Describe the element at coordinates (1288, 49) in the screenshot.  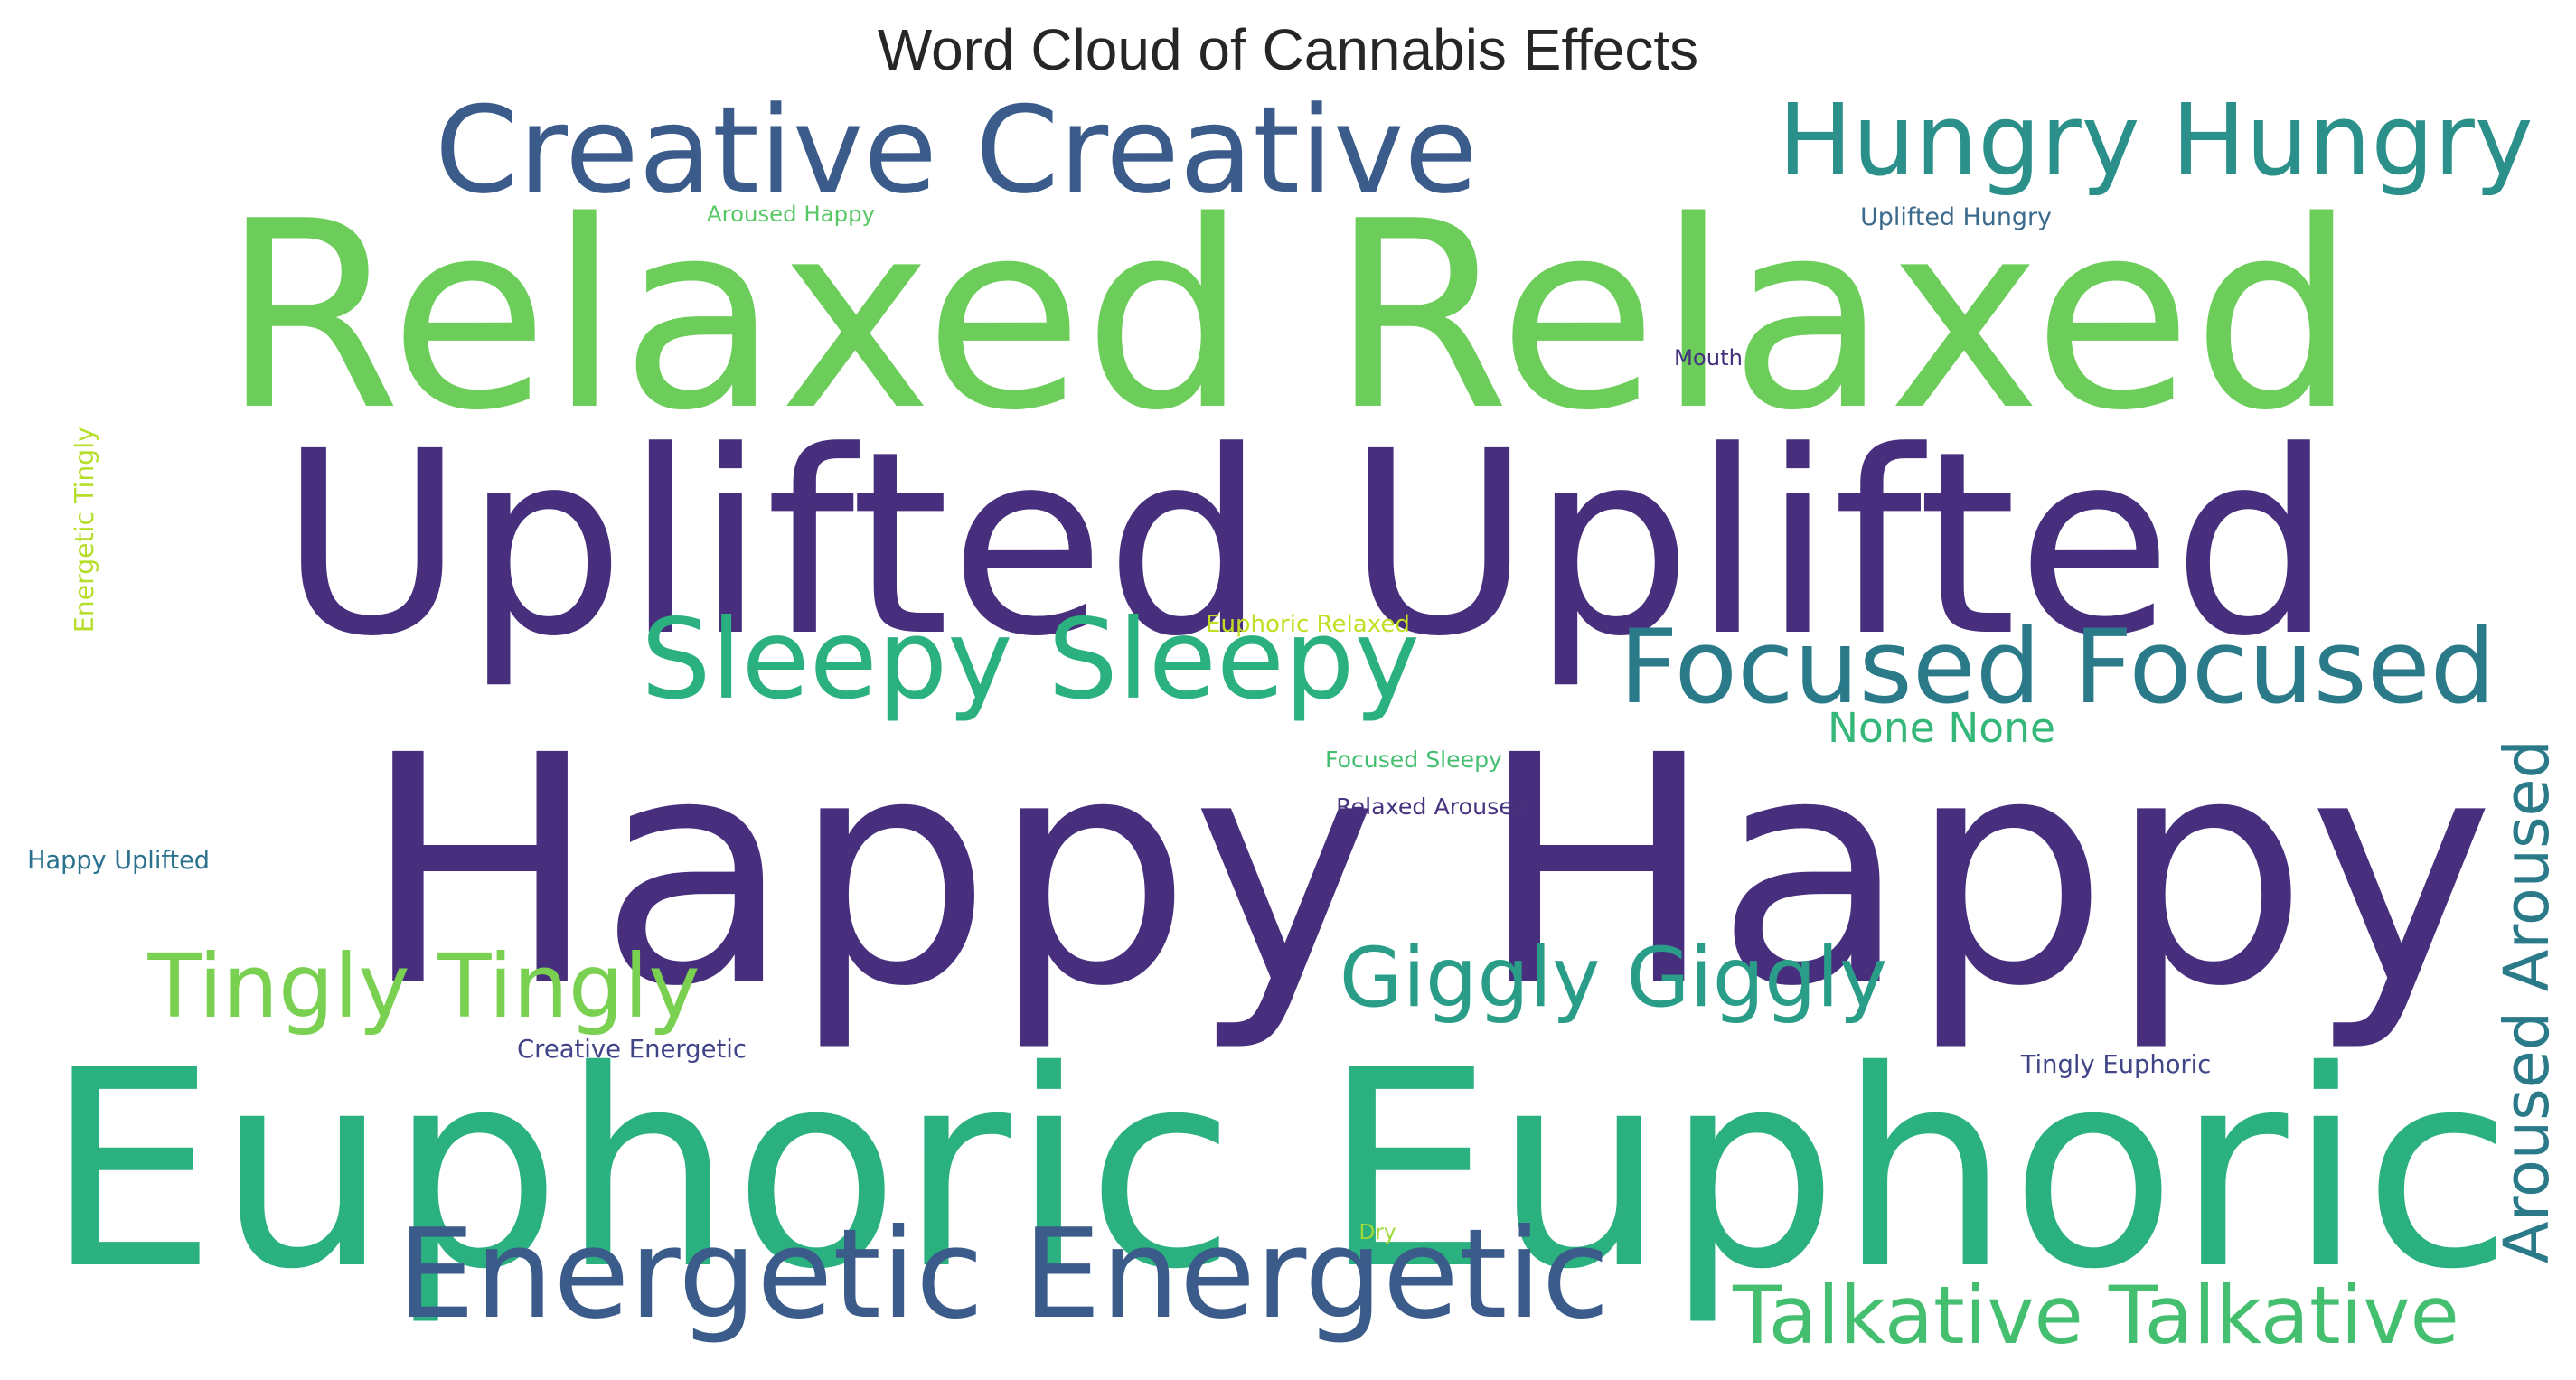
I see `chart-title: Word Cloud of Cannabis Effects` at that location.